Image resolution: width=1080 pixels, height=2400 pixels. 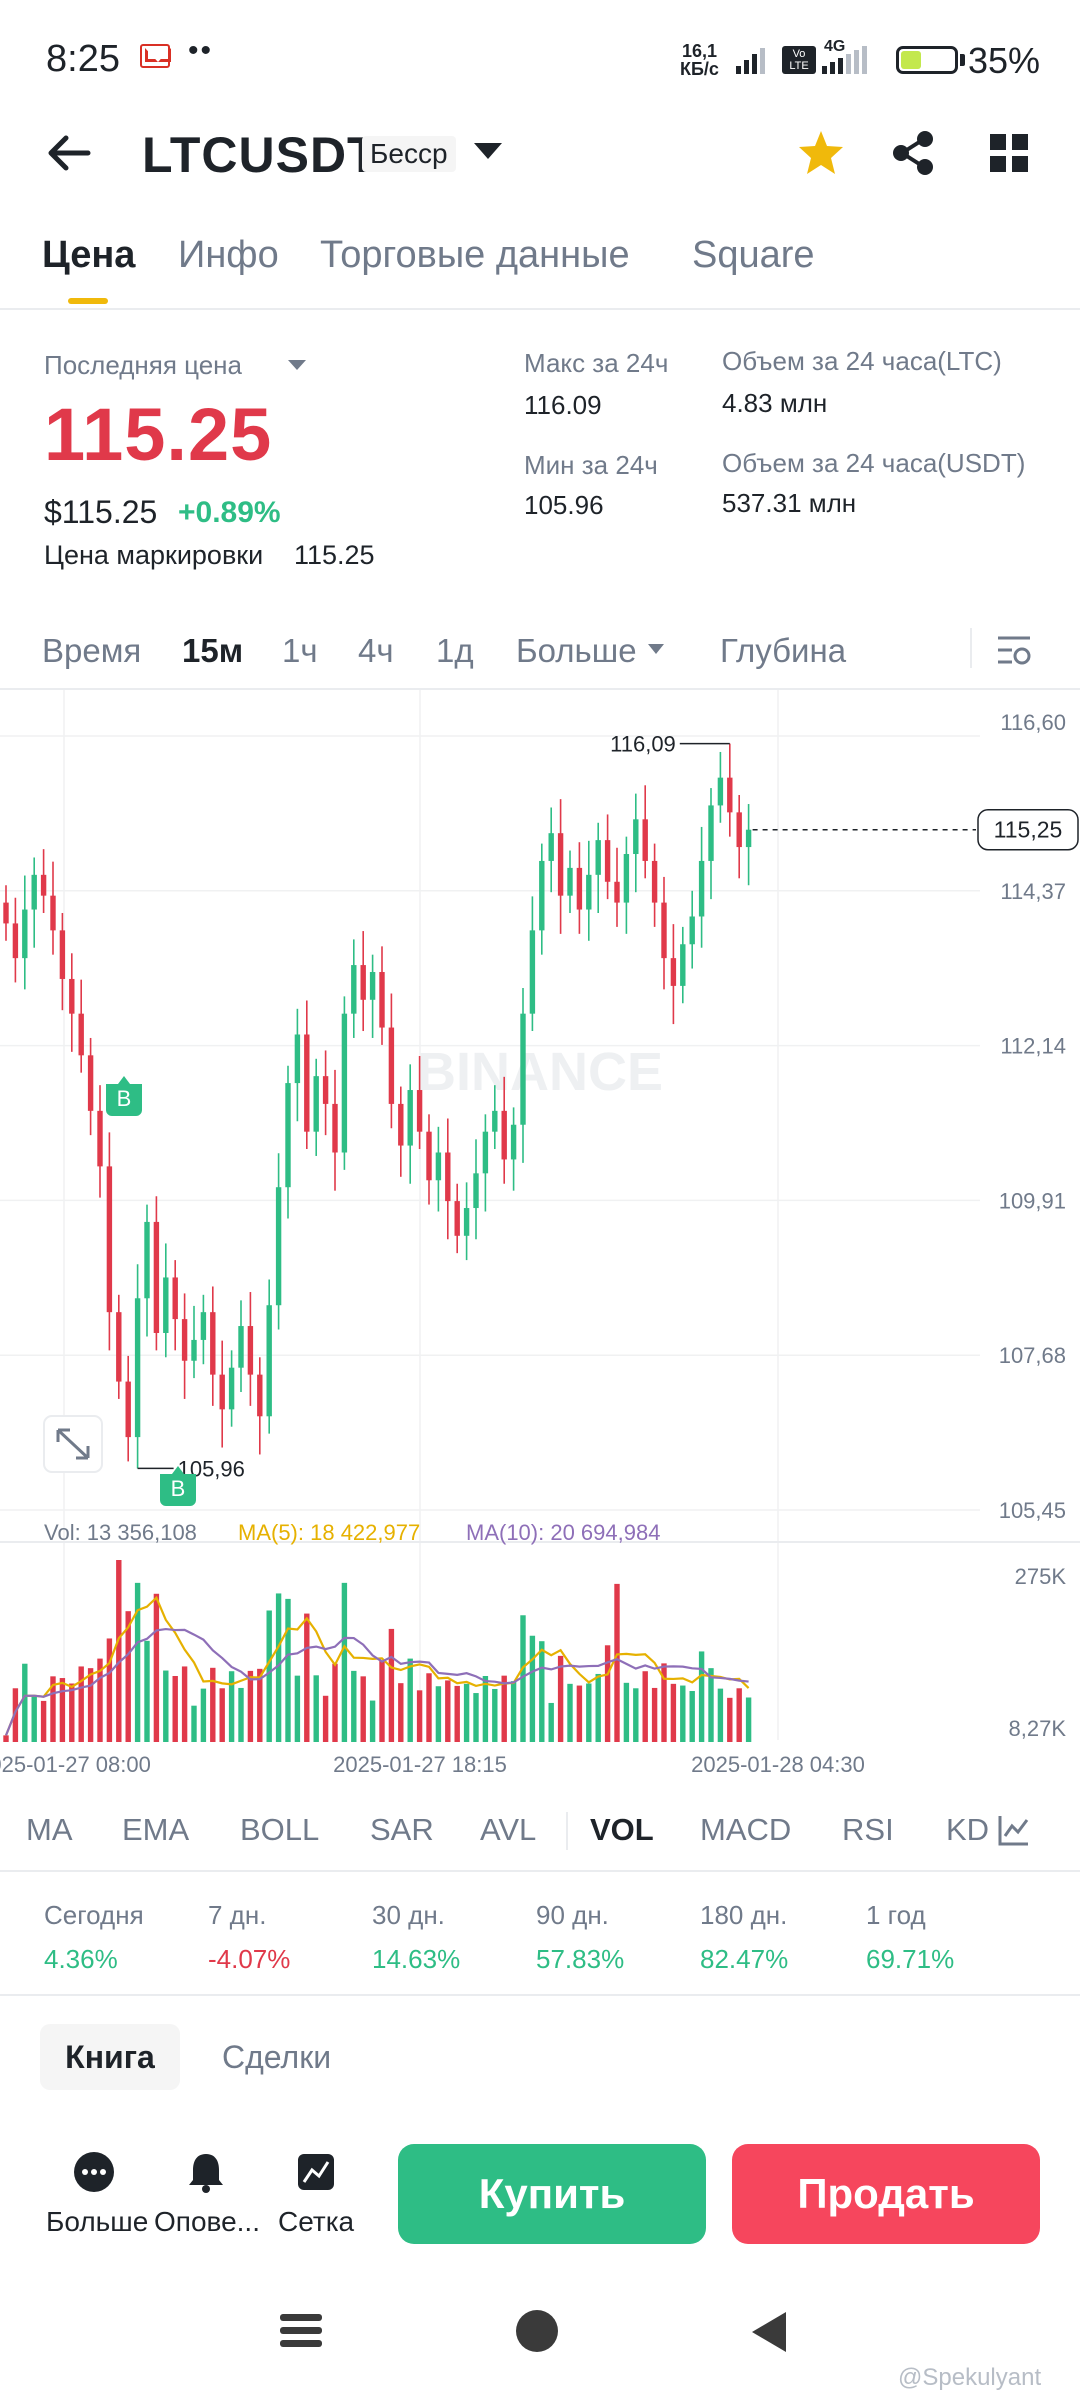 I want to click on buy-button: Купить, so click(x=552, y=2194).